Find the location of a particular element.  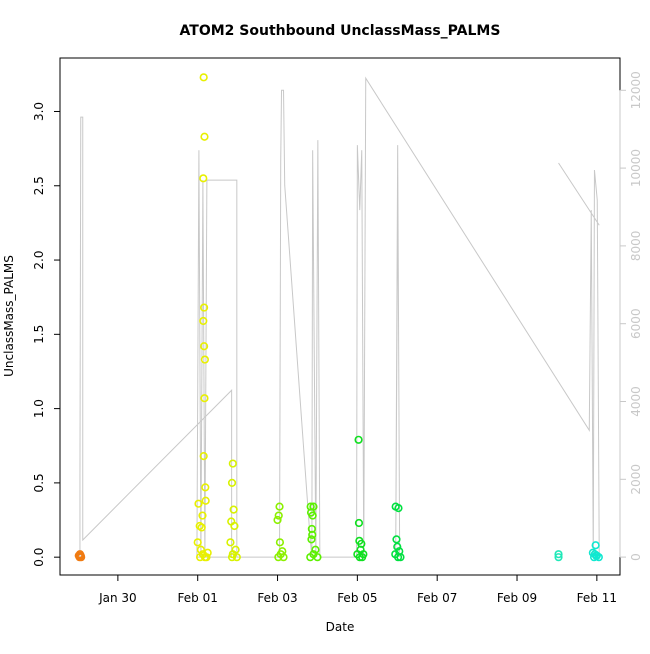

y-tick-label: 2.0 is located at coordinates (39, 259).